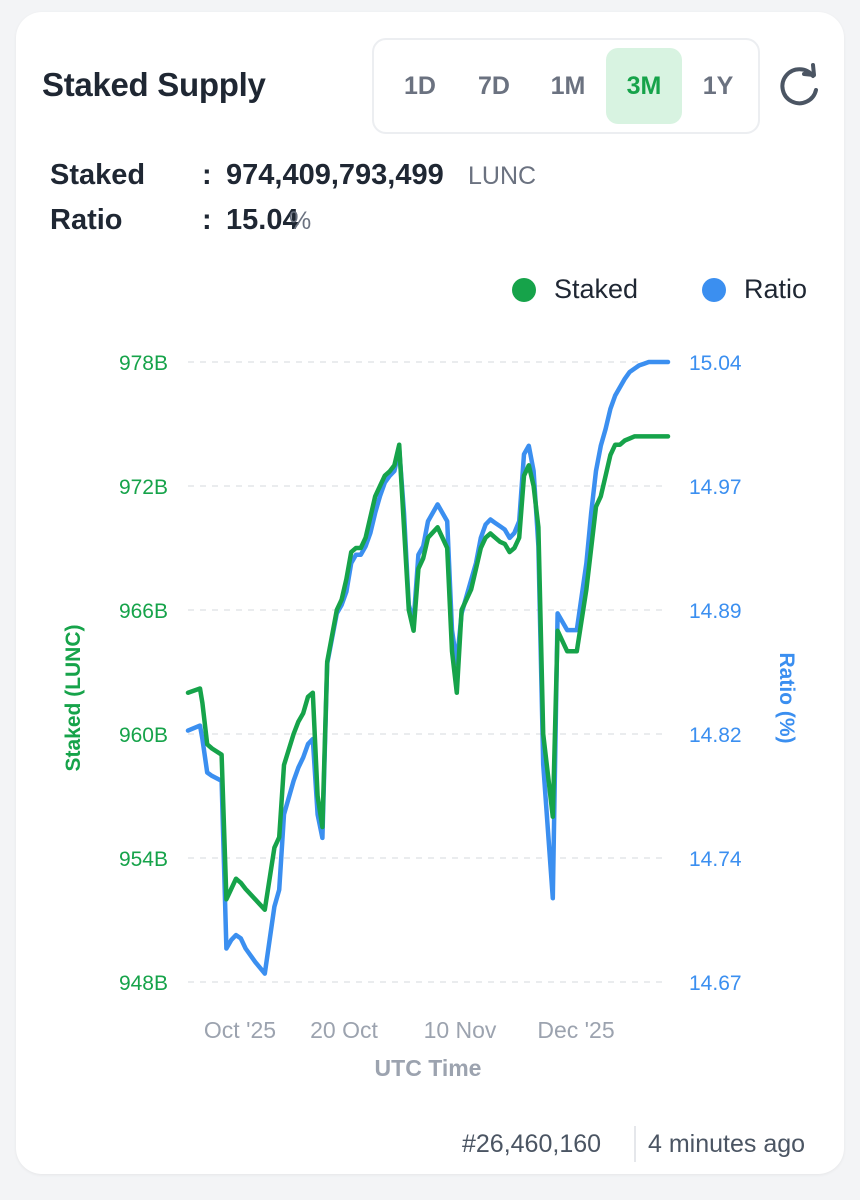  I want to click on staked-stat-label: Staked, so click(98, 175).